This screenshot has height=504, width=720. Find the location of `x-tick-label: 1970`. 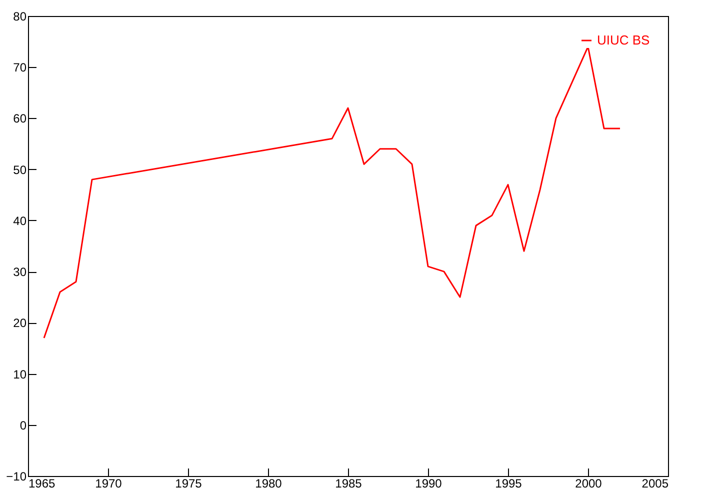

x-tick-label: 1970 is located at coordinates (108, 483).